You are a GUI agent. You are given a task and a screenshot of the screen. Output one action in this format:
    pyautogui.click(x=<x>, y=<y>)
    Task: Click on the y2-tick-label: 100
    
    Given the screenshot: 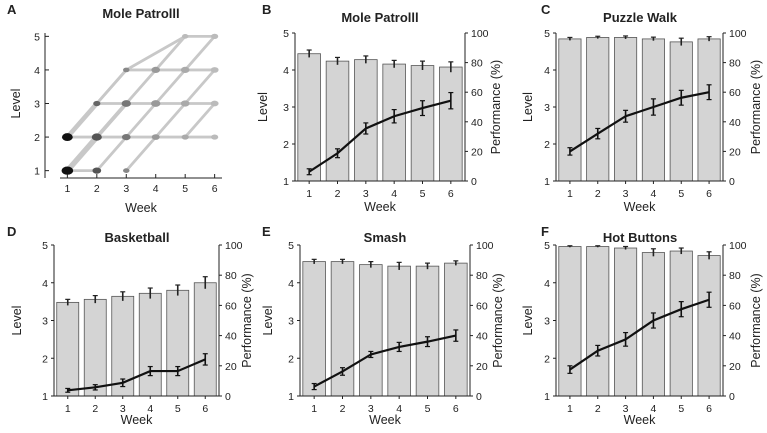 What is the action you would take?
    pyautogui.click(x=485, y=246)
    